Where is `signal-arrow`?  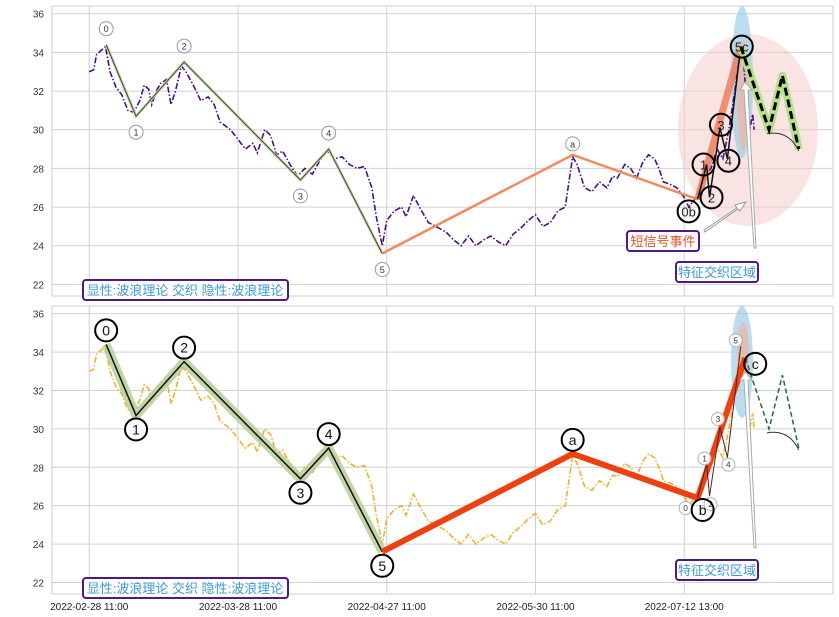 signal-arrow is located at coordinates (725, 217).